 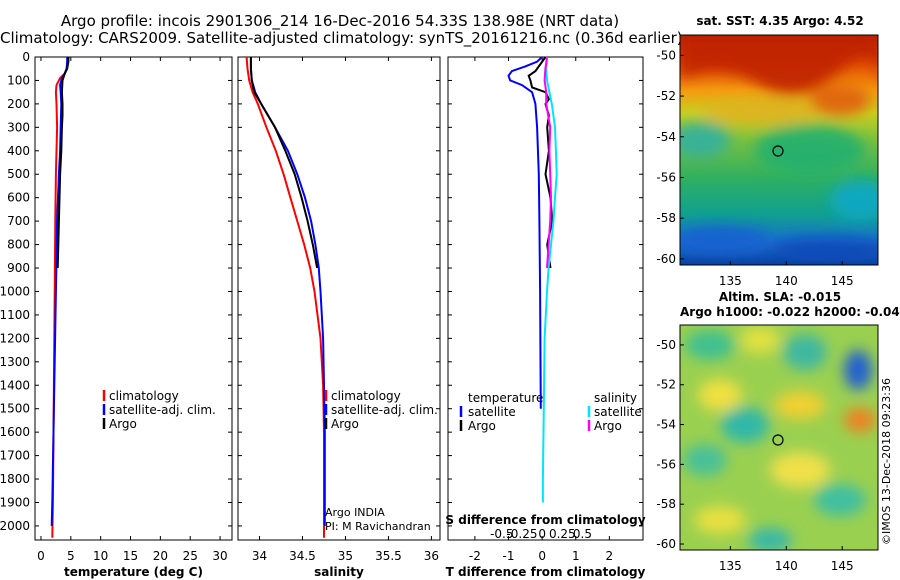 I want to click on salinity-series-argo, so click(x=284, y=163).